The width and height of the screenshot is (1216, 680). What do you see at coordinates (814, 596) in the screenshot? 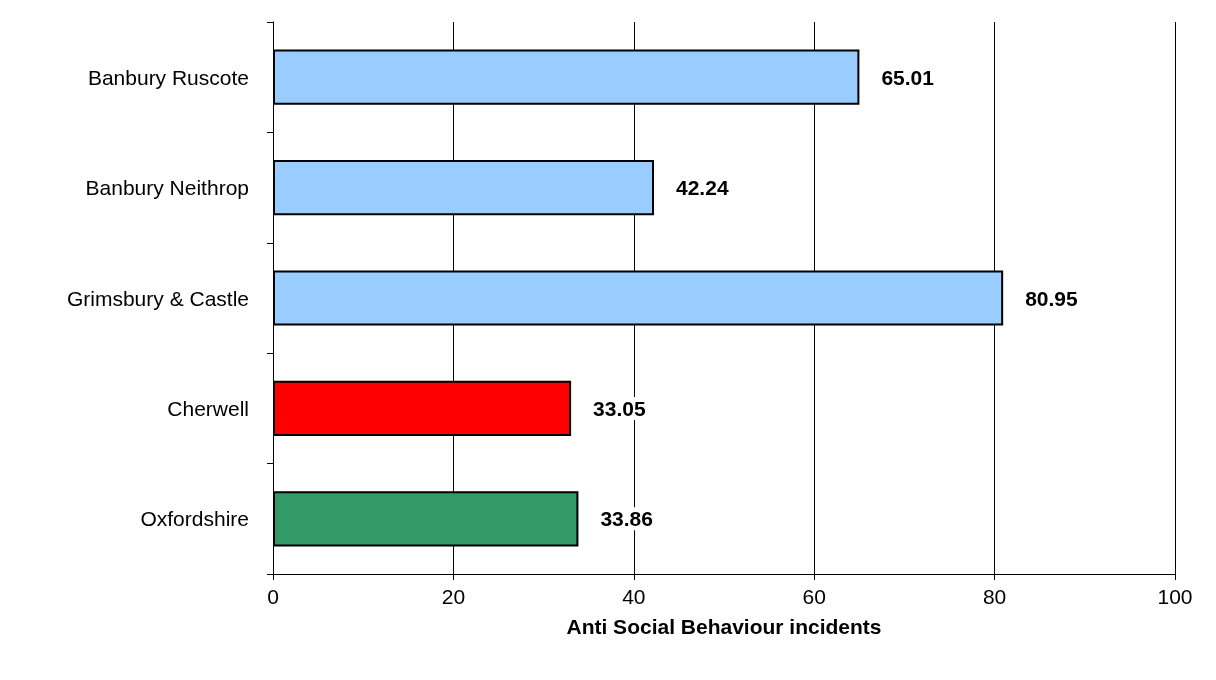
I see `x-tick-label: 60` at bounding box center [814, 596].